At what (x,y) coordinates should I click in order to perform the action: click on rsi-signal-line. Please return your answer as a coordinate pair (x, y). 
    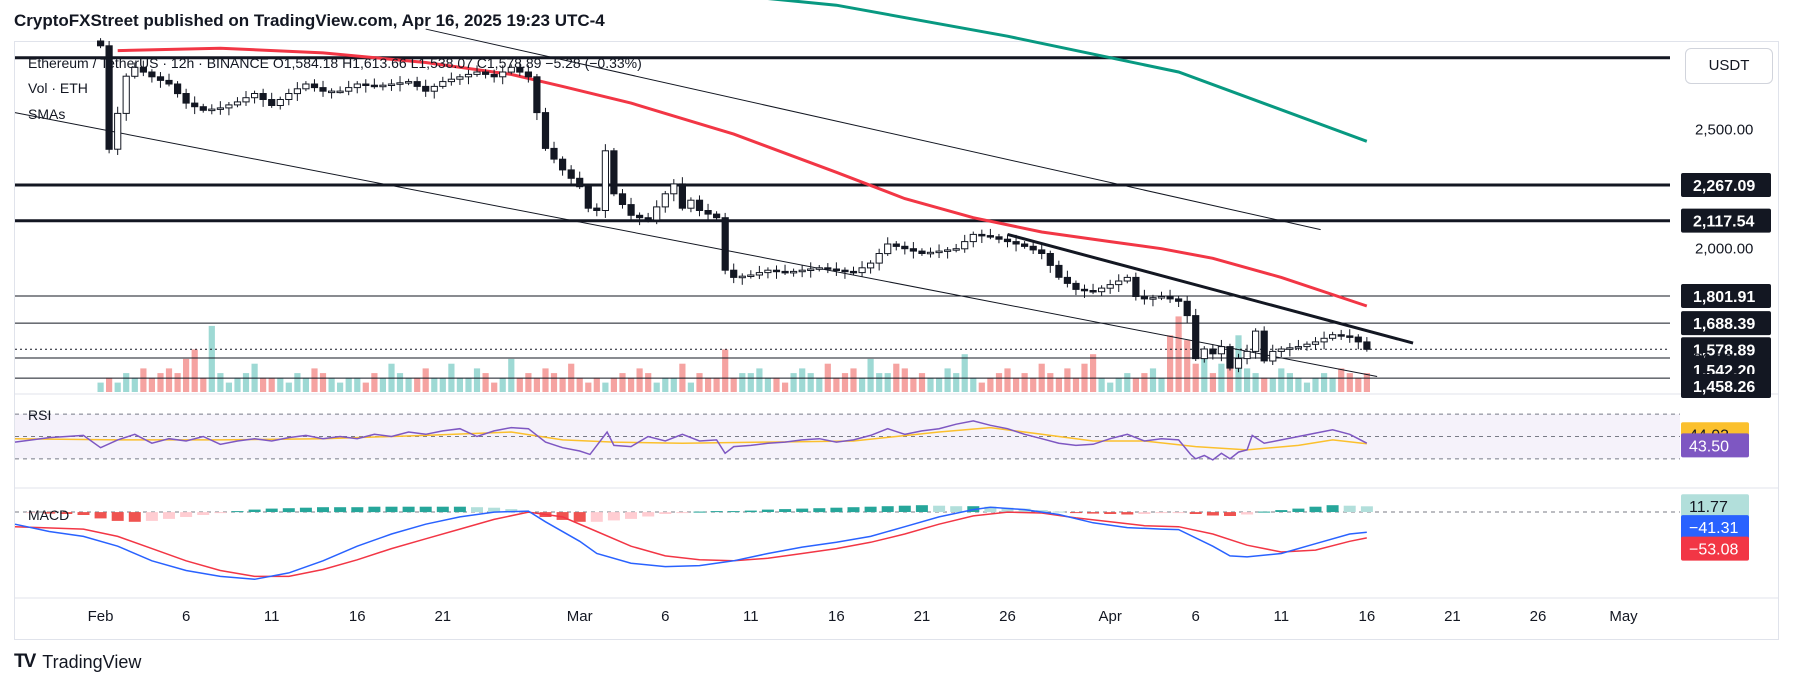
    Looking at the image, I should click on (690, 438).